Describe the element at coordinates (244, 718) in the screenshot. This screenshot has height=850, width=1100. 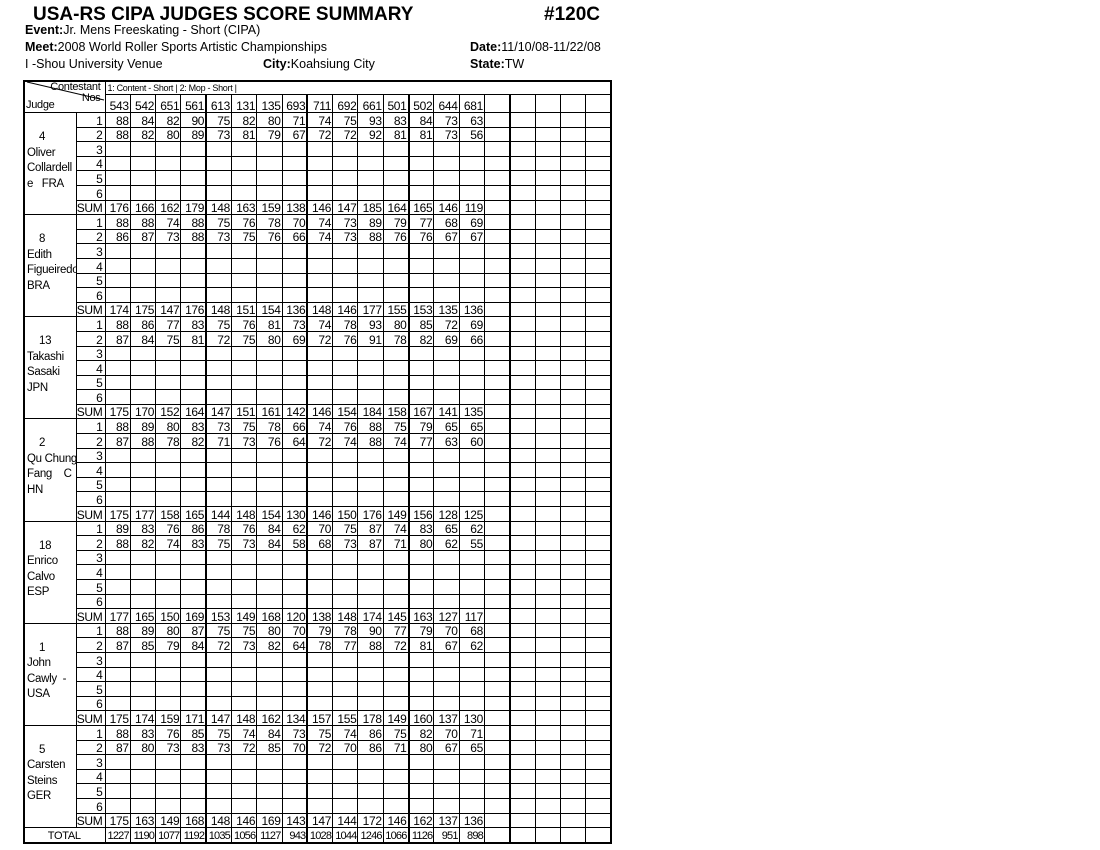
I see `sum: 148` at that location.